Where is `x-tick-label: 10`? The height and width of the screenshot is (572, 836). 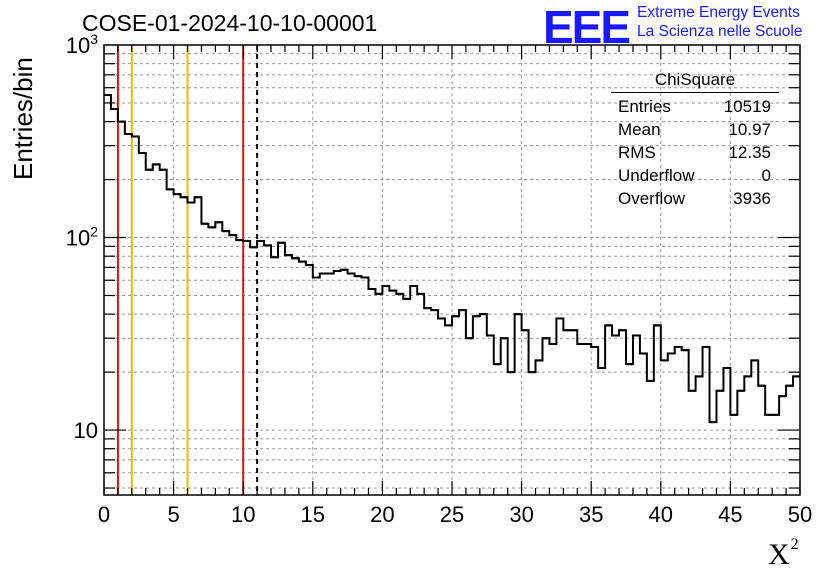
x-tick-label: 10 is located at coordinates (243, 514).